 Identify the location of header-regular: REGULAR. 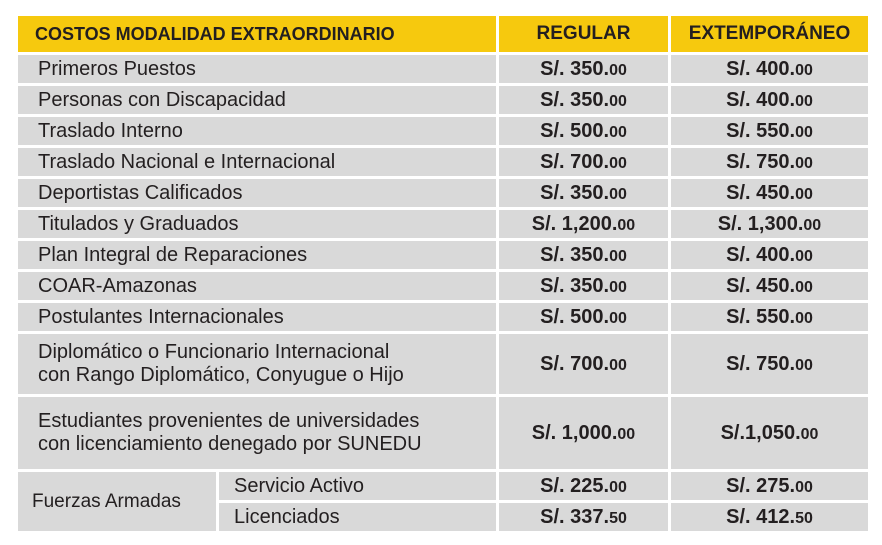
(582, 34).